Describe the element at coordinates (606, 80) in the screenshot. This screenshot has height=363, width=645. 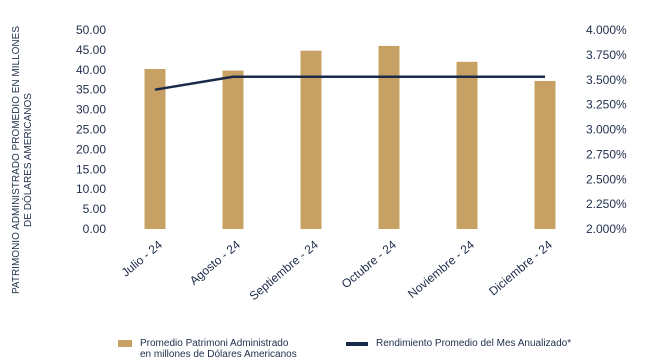
I see `right-tick-label: 3.500%` at that location.